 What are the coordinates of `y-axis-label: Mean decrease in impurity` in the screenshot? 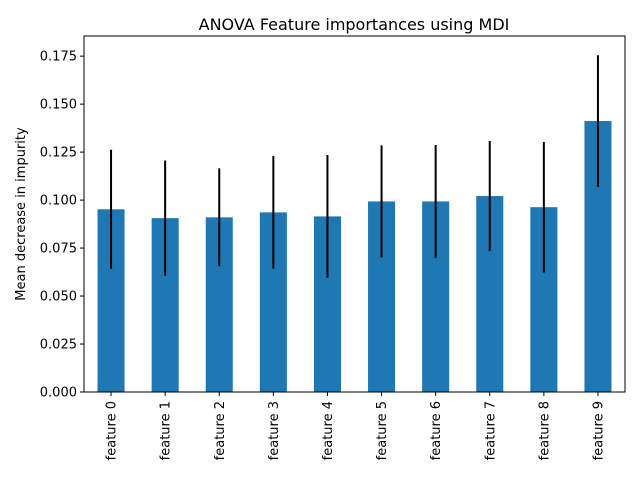 It's located at (21, 214).